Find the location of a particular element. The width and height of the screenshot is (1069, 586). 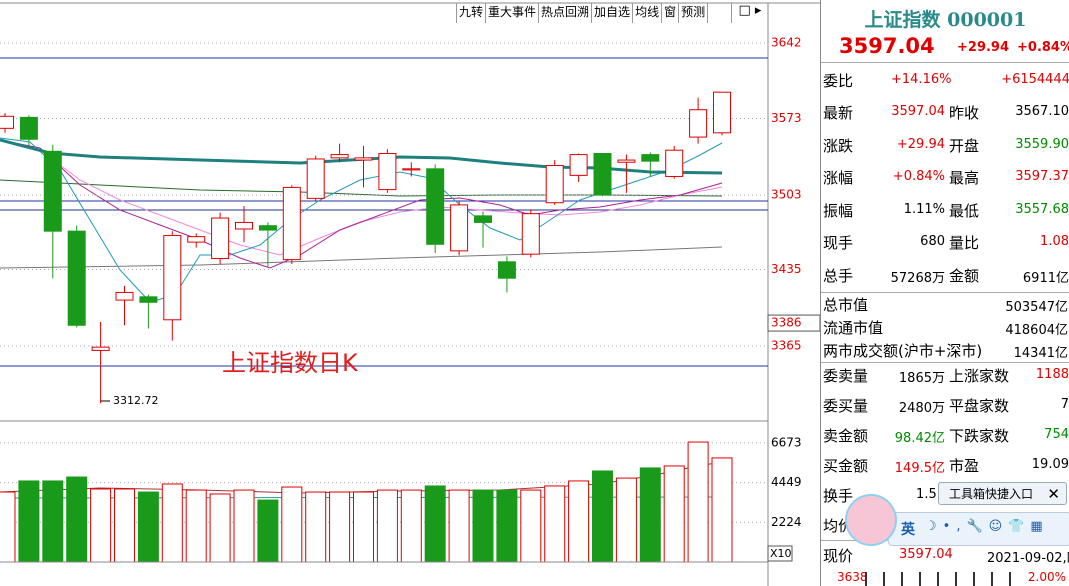

bottom-left: 3638 is located at coordinates (852, 577).